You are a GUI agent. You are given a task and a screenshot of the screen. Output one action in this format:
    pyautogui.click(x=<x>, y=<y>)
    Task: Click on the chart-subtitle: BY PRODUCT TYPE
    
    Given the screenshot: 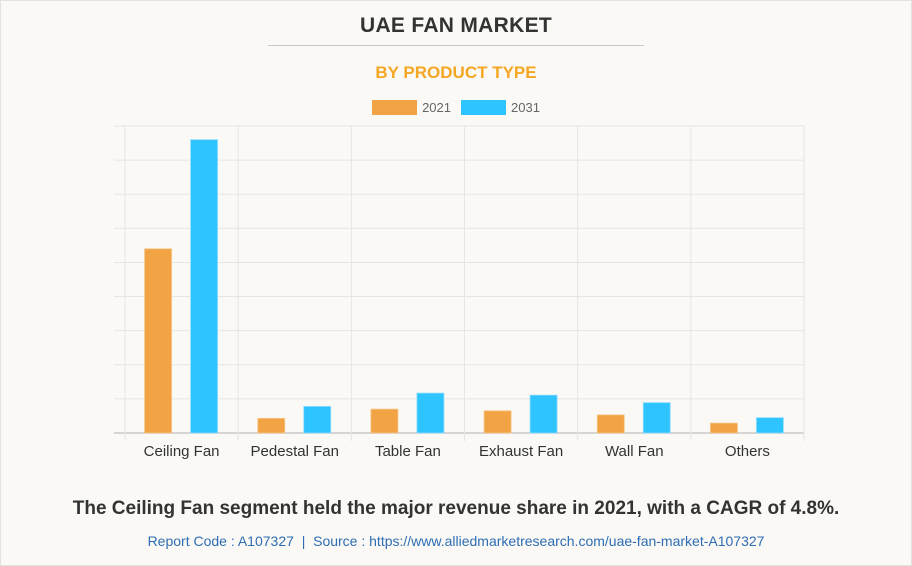 What is the action you would take?
    pyautogui.click(x=456, y=72)
    